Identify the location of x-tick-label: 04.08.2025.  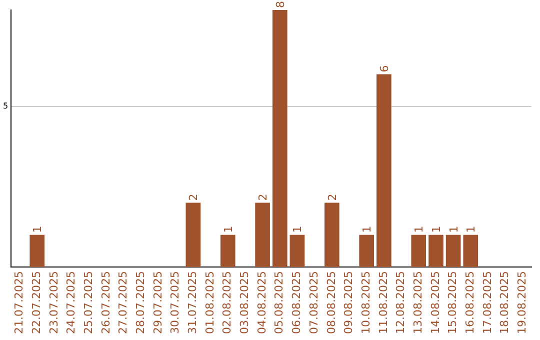
(261, 302).